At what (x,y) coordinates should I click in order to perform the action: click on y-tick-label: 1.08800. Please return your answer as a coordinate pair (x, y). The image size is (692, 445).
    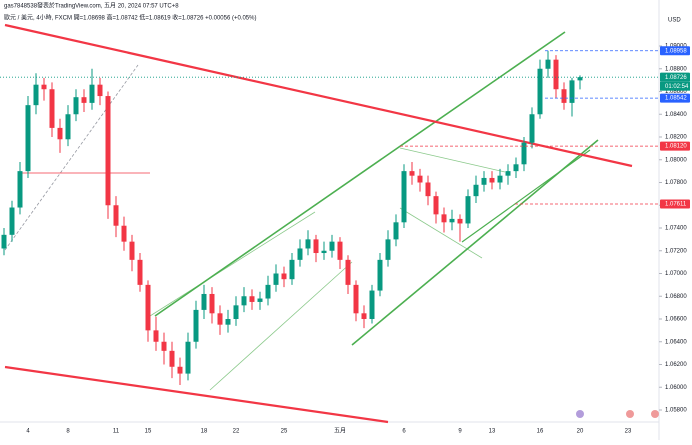
    Looking at the image, I should click on (676, 69).